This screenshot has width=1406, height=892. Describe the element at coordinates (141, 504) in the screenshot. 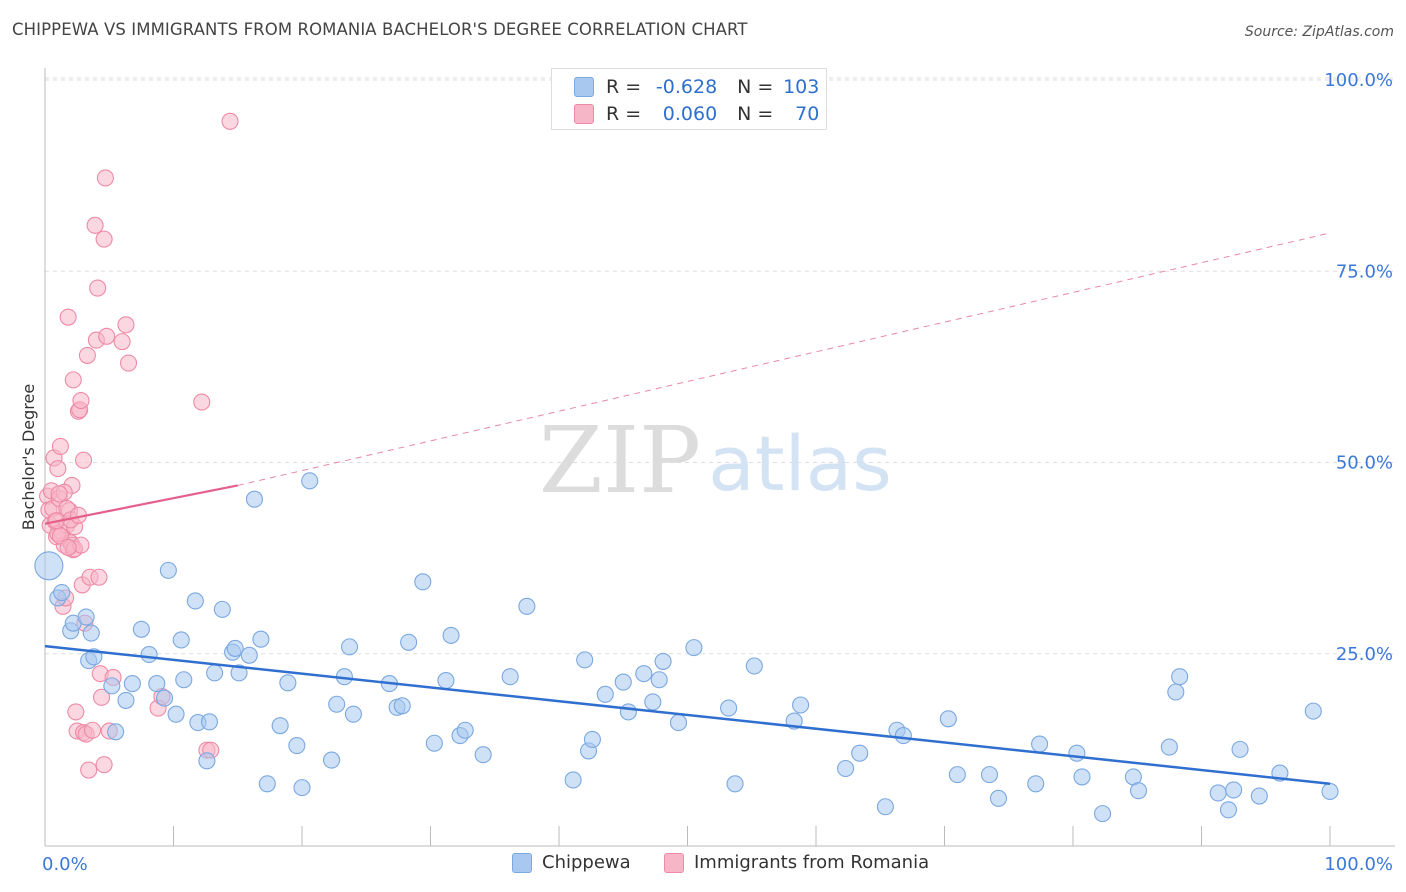

I see `romania-trend-line` at that location.